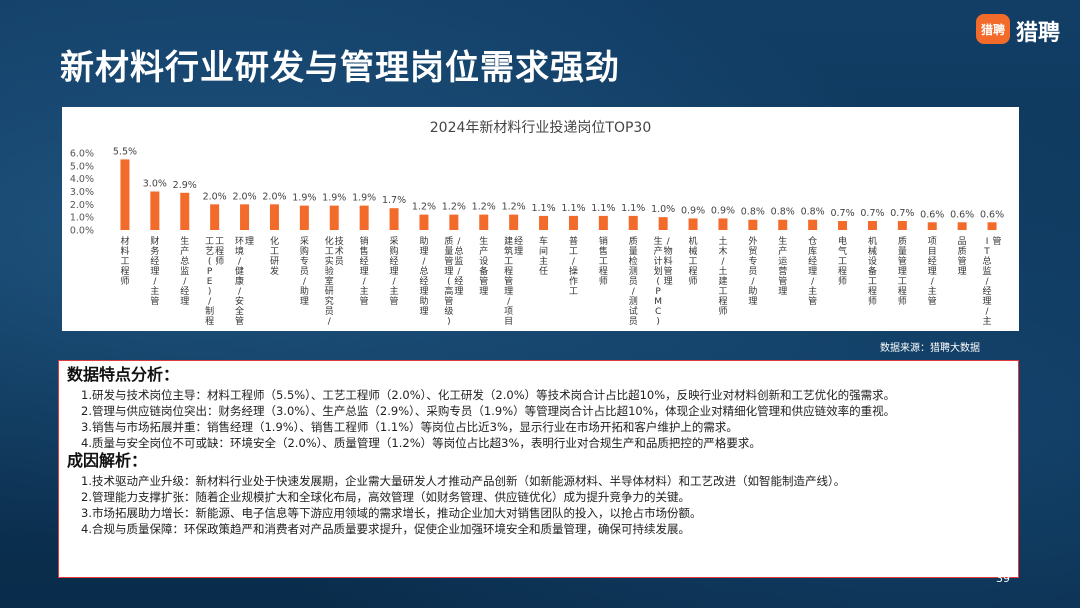 The width and height of the screenshot is (1080, 608). I want to click on category-label: 环境/健康/安全管理, so click(244, 281).